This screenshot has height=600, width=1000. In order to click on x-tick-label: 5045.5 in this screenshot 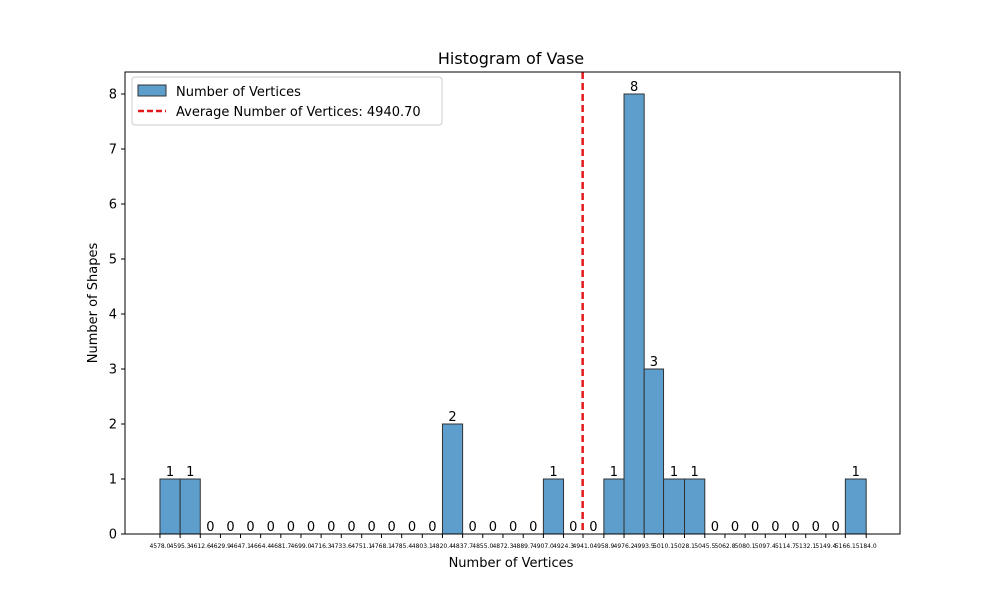, I will do `click(704, 546)`.